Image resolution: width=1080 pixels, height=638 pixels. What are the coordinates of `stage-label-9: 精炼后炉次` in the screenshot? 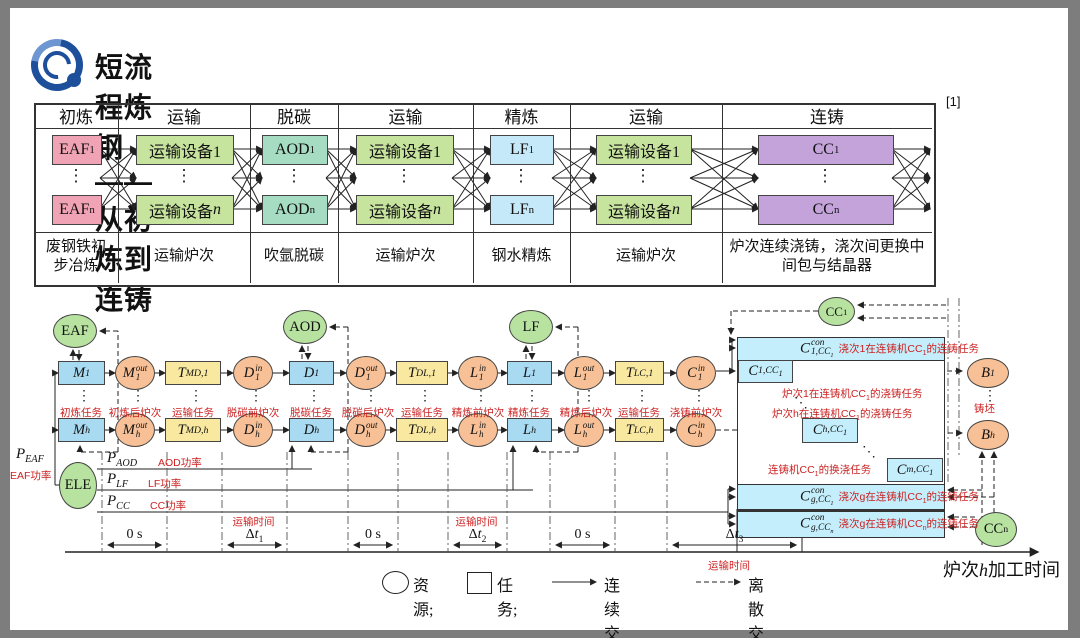 It's located at (586, 413).